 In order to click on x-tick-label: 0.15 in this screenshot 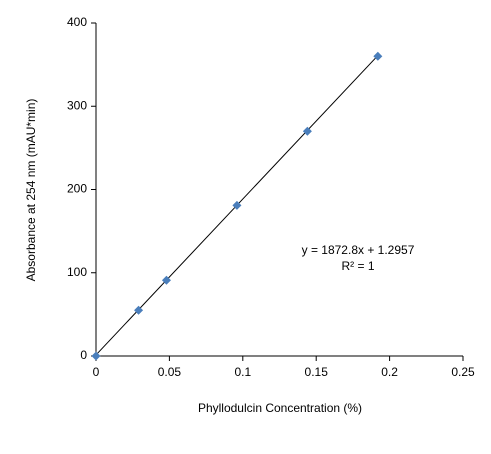, I will do `click(317, 372)`.